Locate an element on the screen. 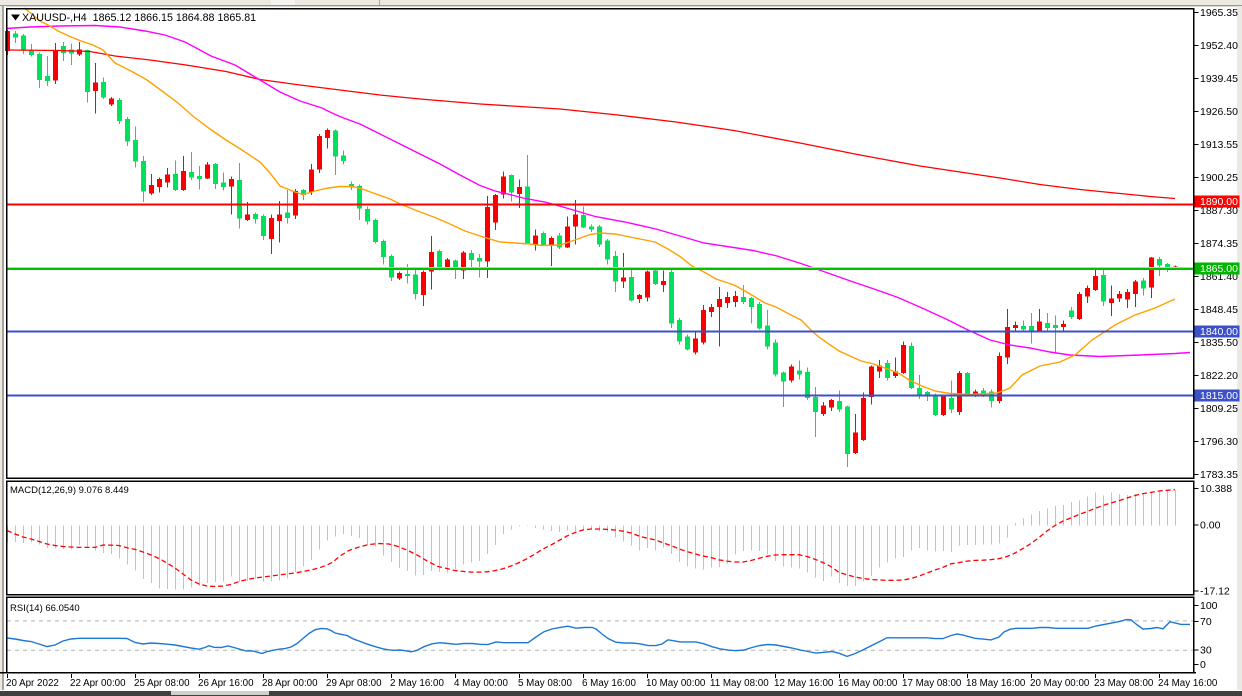 The width and height of the screenshot is (1242, 696). svg-text: 1840.00 is located at coordinates (1219, 332).